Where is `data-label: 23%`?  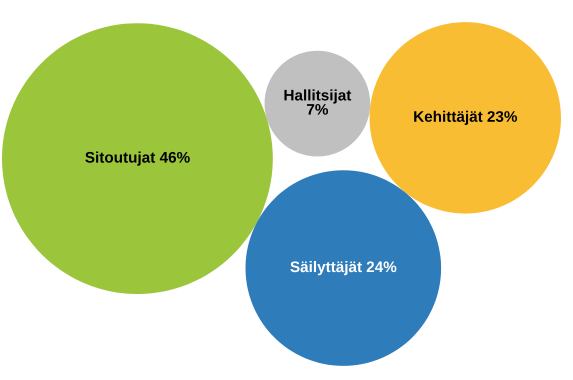
data-label: 23% is located at coordinates (502, 116).